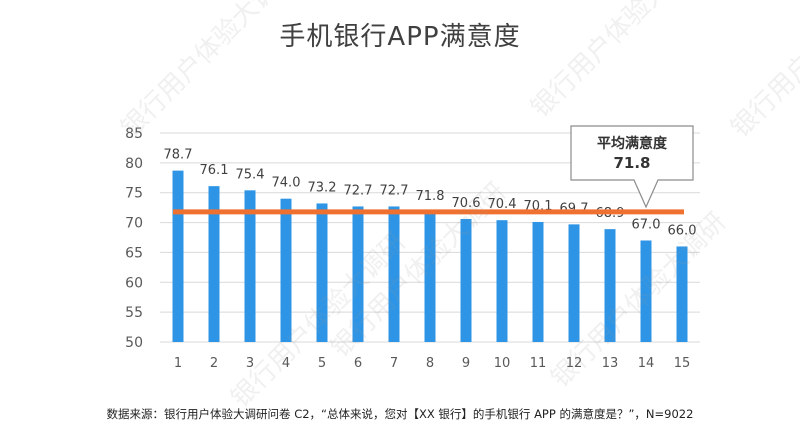 The width and height of the screenshot is (800, 437). Describe the element at coordinates (646, 224) in the screenshot. I see `data-label: 67.0` at that location.